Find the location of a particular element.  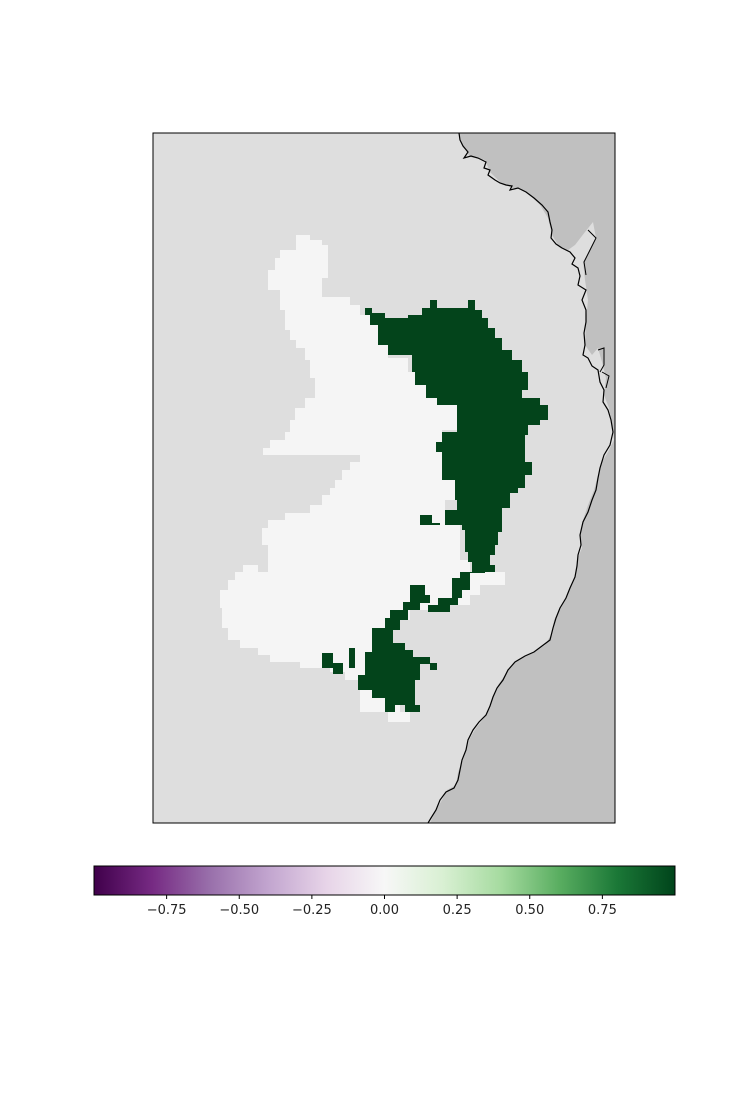

positive-region-main is located at coordinates (456, 456).